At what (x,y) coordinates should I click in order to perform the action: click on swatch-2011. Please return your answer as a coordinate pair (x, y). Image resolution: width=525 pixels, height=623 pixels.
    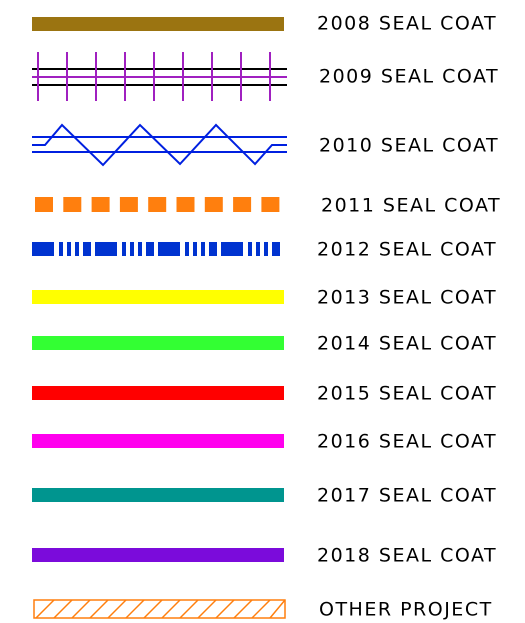
    Looking at the image, I should click on (157, 204).